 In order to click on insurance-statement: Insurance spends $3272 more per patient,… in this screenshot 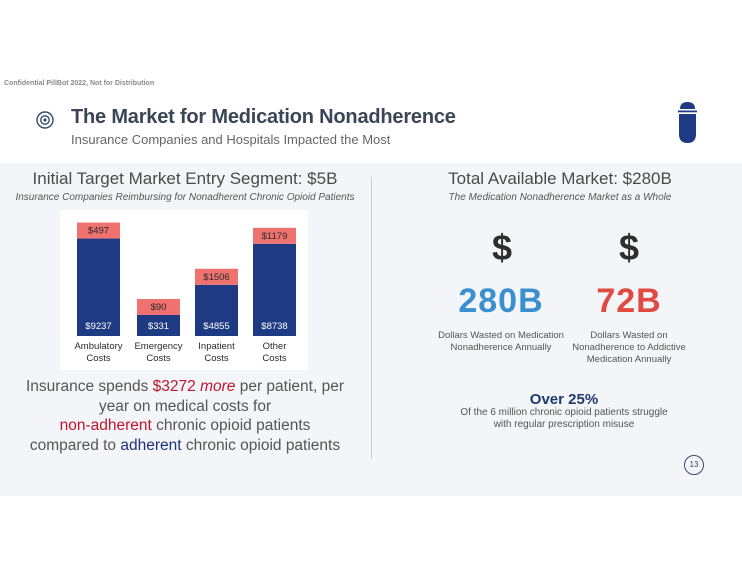, I will do `click(185, 416)`.